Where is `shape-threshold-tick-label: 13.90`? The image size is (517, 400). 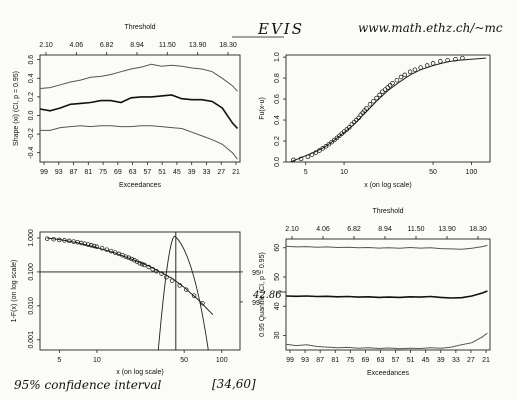 shape-threshold-tick-label: 13.90 is located at coordinates (198, 45).